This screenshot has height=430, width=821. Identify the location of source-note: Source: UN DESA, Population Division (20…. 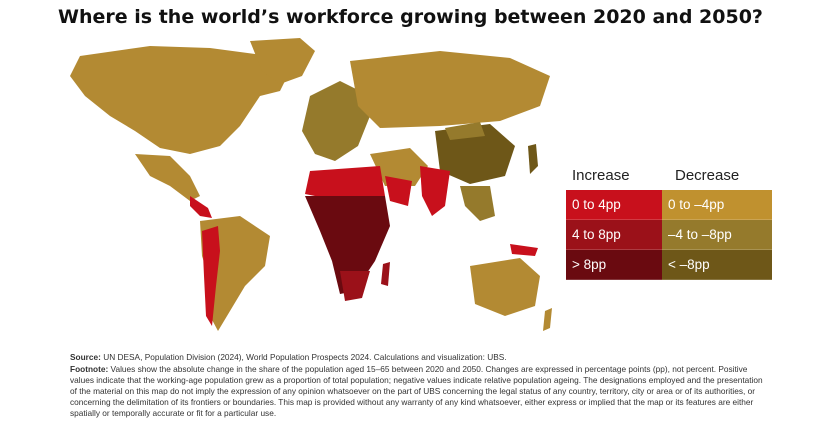
(420, 357).